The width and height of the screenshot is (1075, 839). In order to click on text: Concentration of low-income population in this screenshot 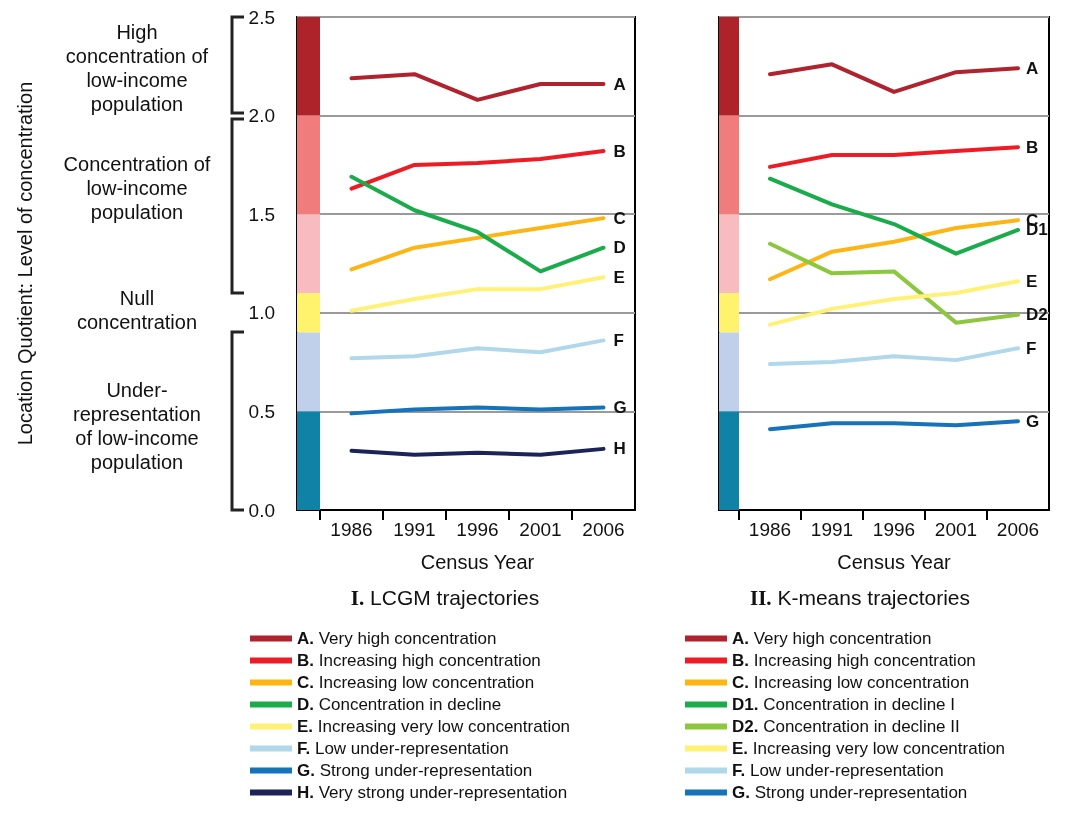, I will do `click(137, 188)`.